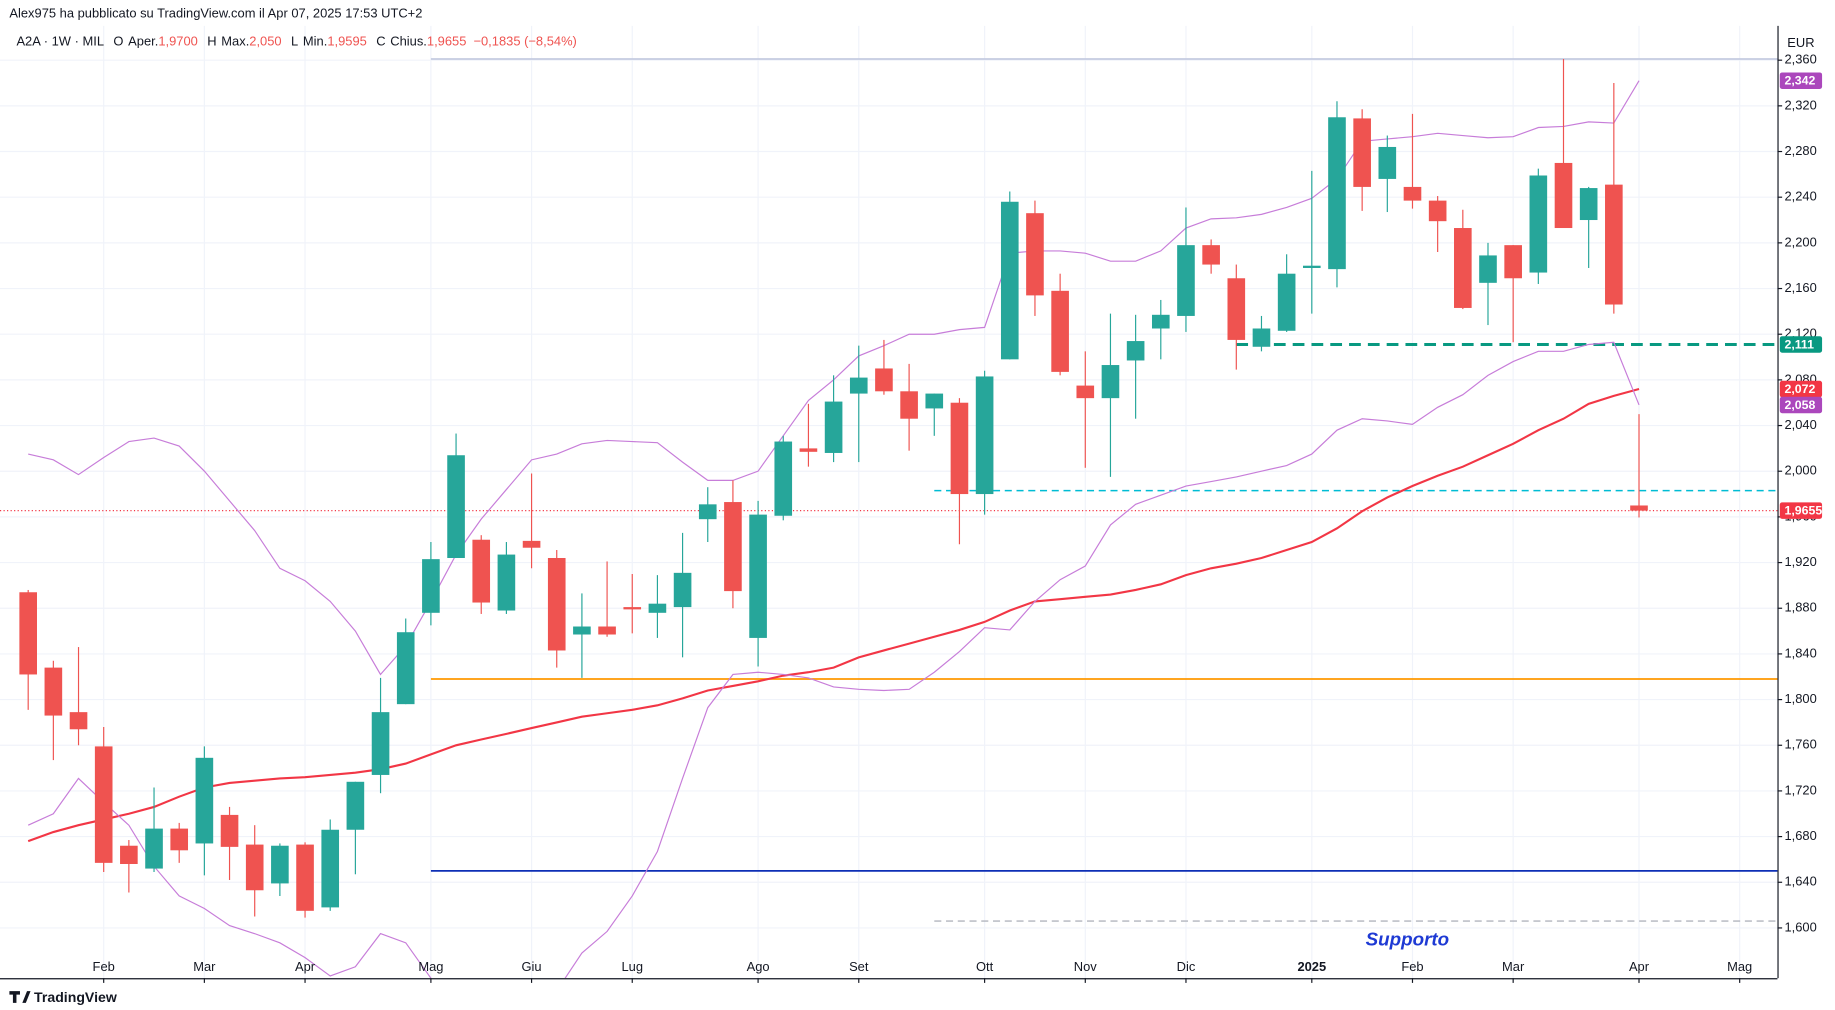 The image size is (1835, 1010). I want to click on x-tick-label: 2025, so click(1311, 966).